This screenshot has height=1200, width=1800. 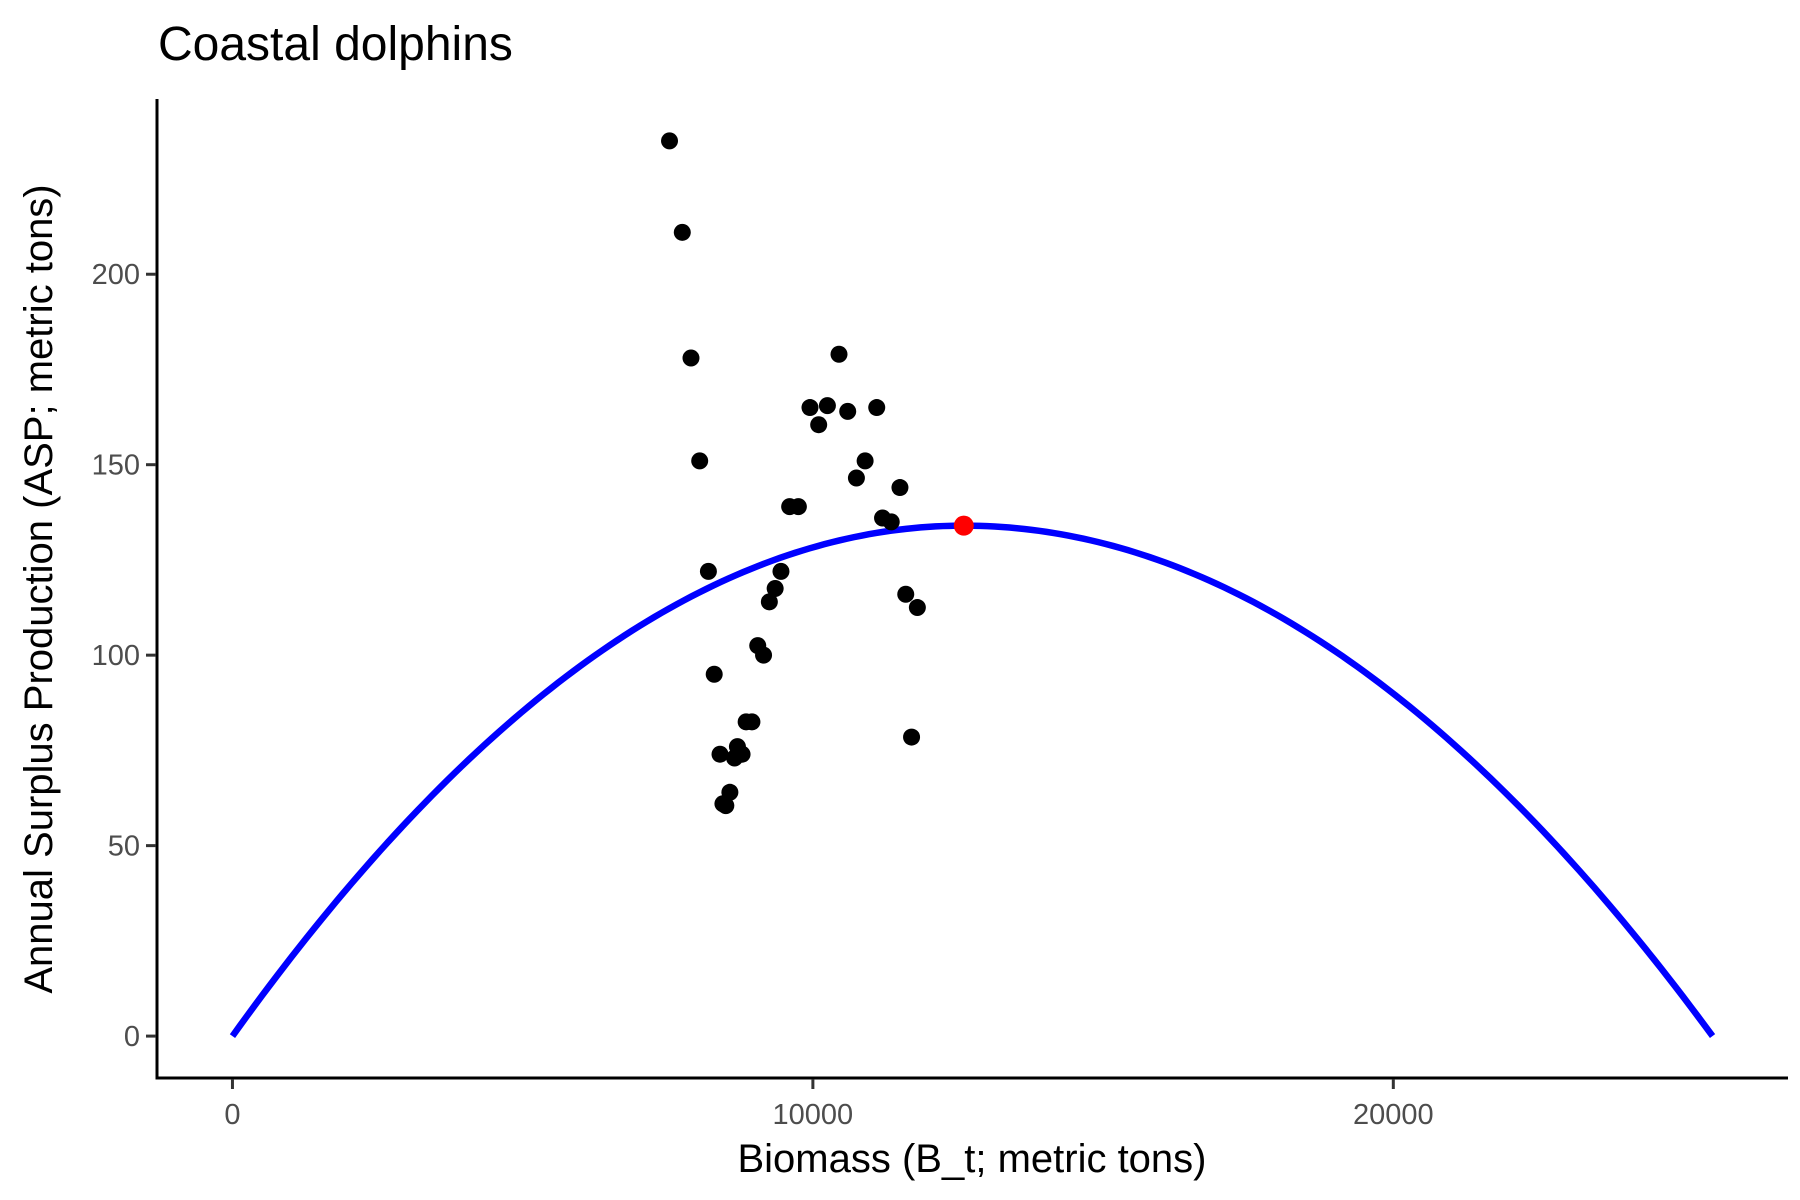 What do you see at coordinates (971, 1159) in the screenshot?
I see `x-axis-title: Biomass (B_t; metric tons)` at bounding box center [971, 1159].